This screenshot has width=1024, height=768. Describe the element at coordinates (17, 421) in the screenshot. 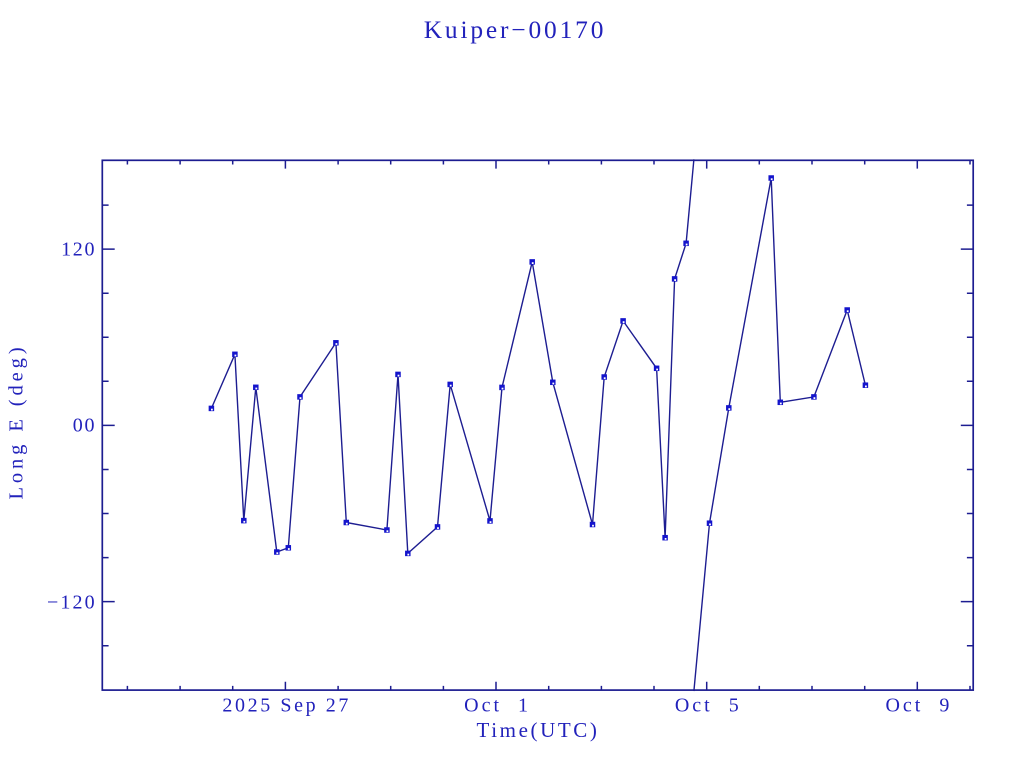

I see `svg-text: Long E (deg)` at that location.